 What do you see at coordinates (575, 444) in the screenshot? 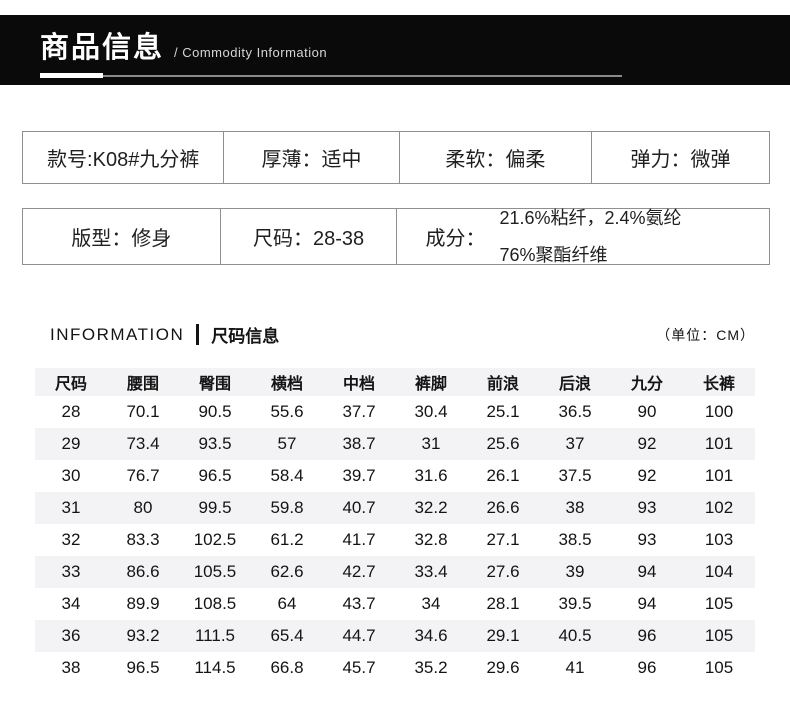
I see `size-cell: 37` at bounding box center [575, 444].